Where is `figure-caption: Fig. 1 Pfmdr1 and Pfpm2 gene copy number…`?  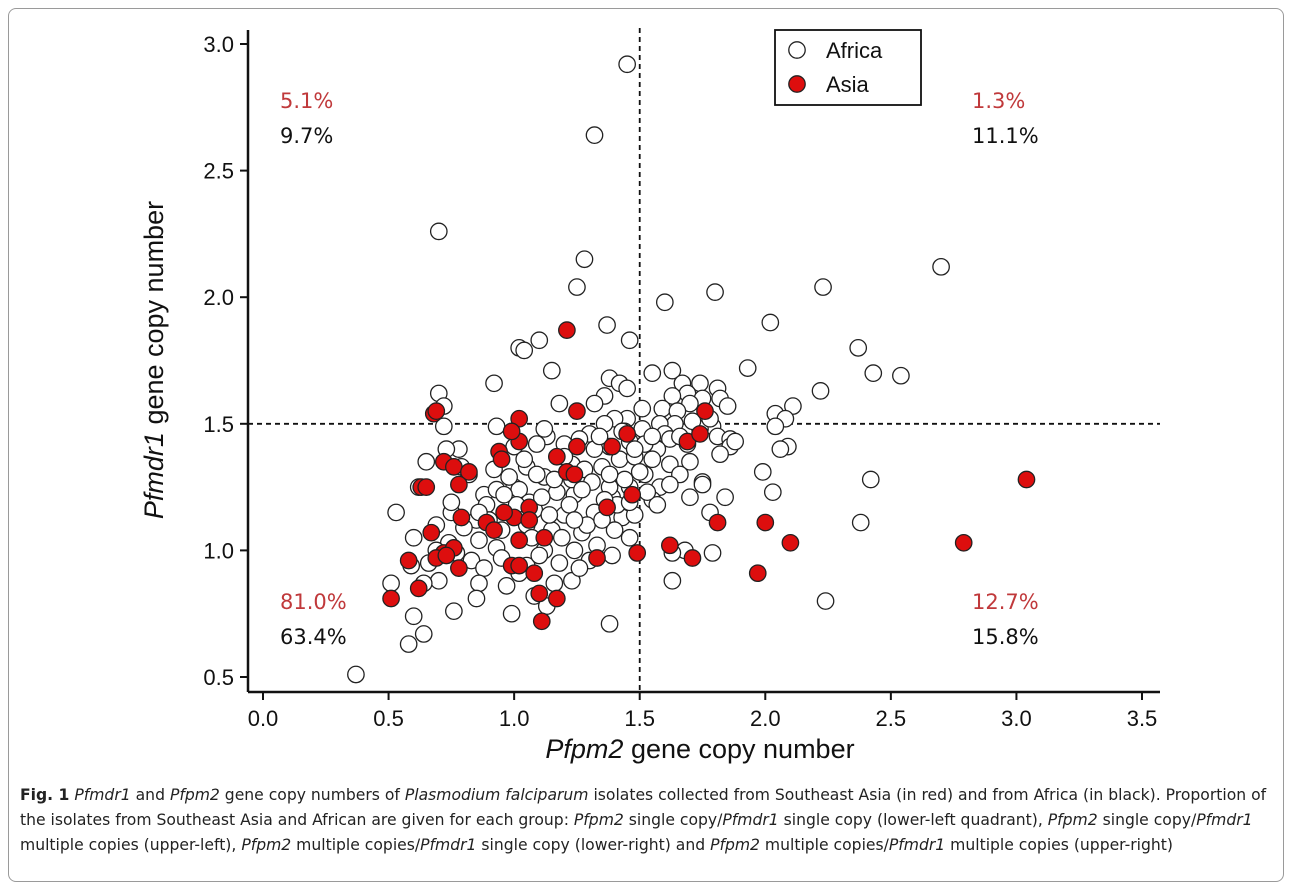
figure-caption: Fig. 1 Pfmdr1 and Pfpm2 gene copy number… is located at coordinates (643, 820).